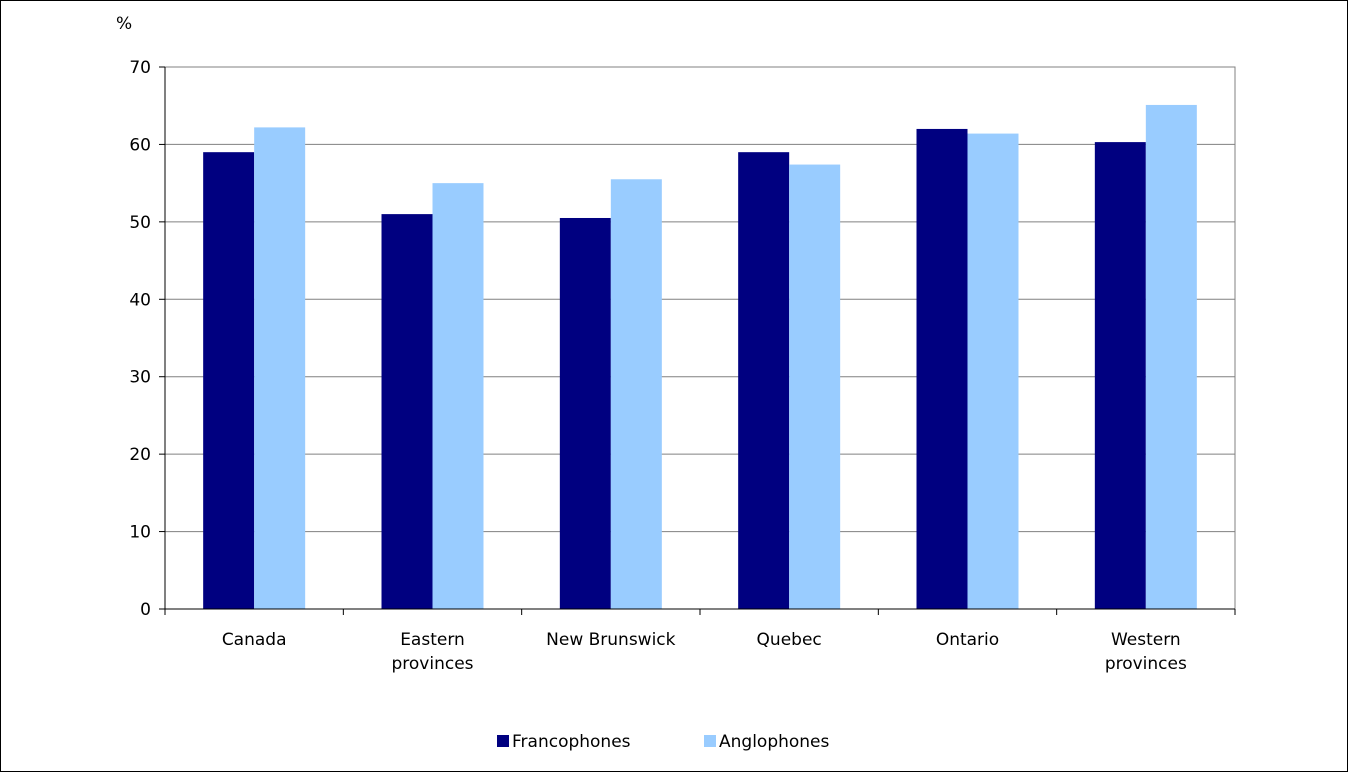 Image resolution: width=1348 pixels, height=775 pixels. I want to click on x-tick-label: New Brunswick, so click(611, 640).